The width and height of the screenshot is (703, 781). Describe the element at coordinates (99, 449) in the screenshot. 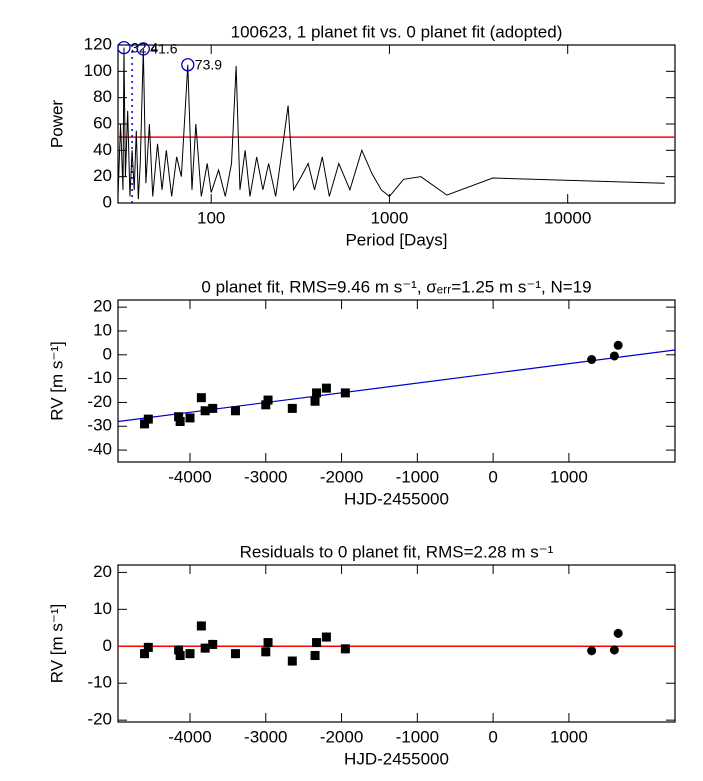

I see `y-tick-label: -40` at that location.